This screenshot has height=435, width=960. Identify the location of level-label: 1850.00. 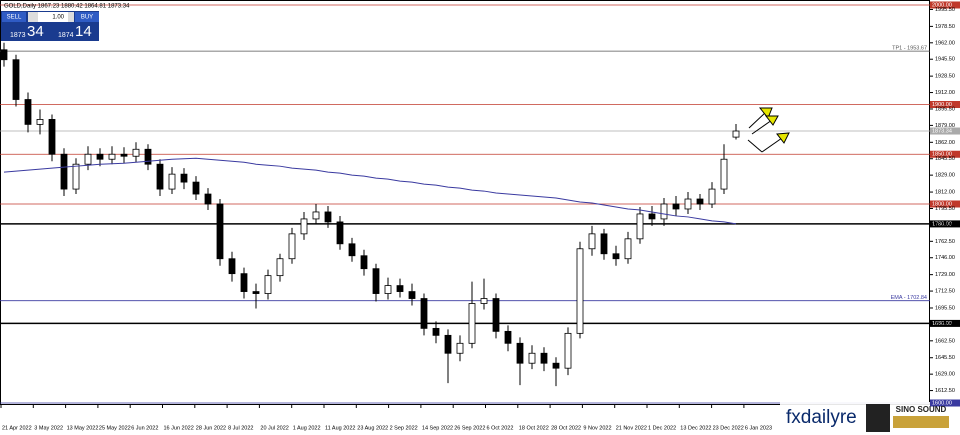
(942, 155).